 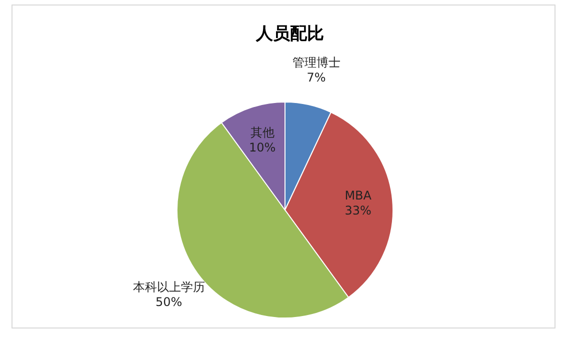 What do you see at coordinates (289, 34) in the screenshot?
I see `chart-title: 人员配比` at bounding box center [289, 34].